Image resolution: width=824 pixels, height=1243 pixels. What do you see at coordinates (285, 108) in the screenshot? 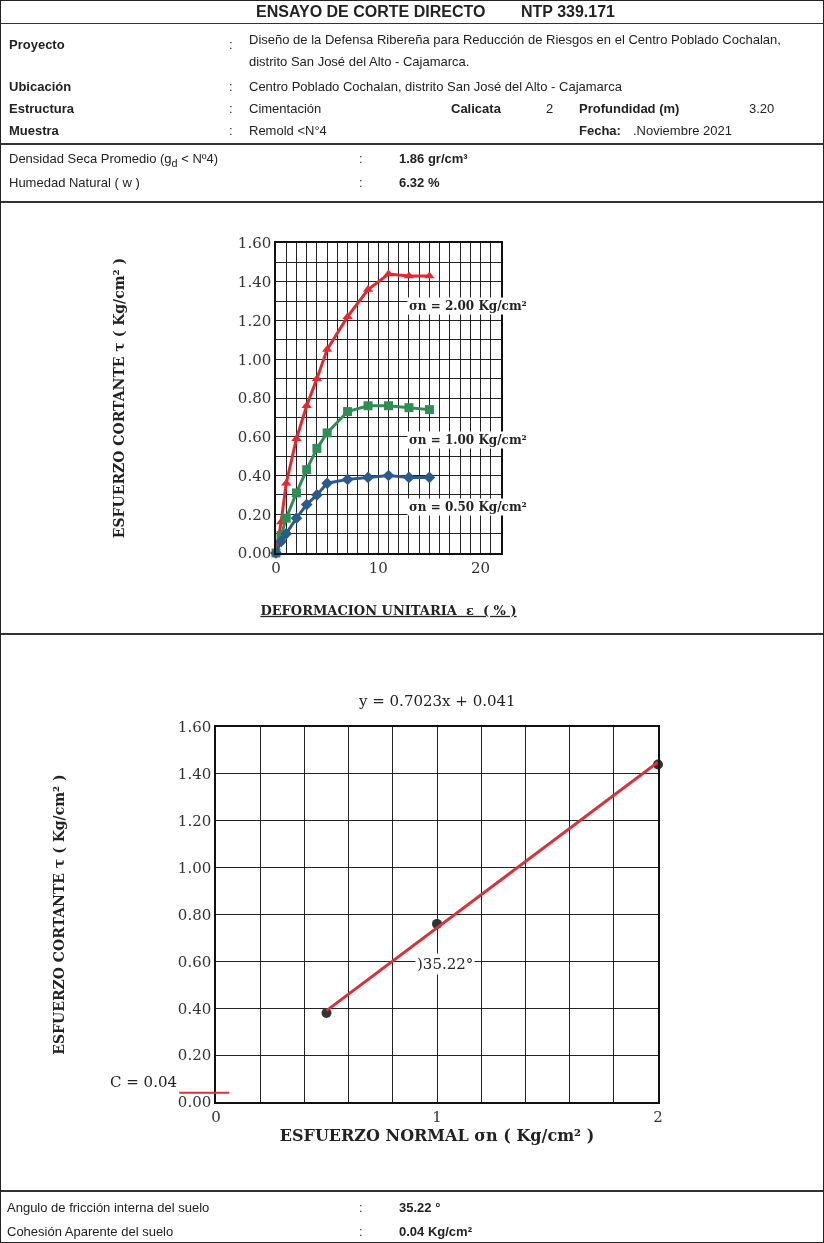
I see `text: Cimentación` at bounding box center [285, 108].